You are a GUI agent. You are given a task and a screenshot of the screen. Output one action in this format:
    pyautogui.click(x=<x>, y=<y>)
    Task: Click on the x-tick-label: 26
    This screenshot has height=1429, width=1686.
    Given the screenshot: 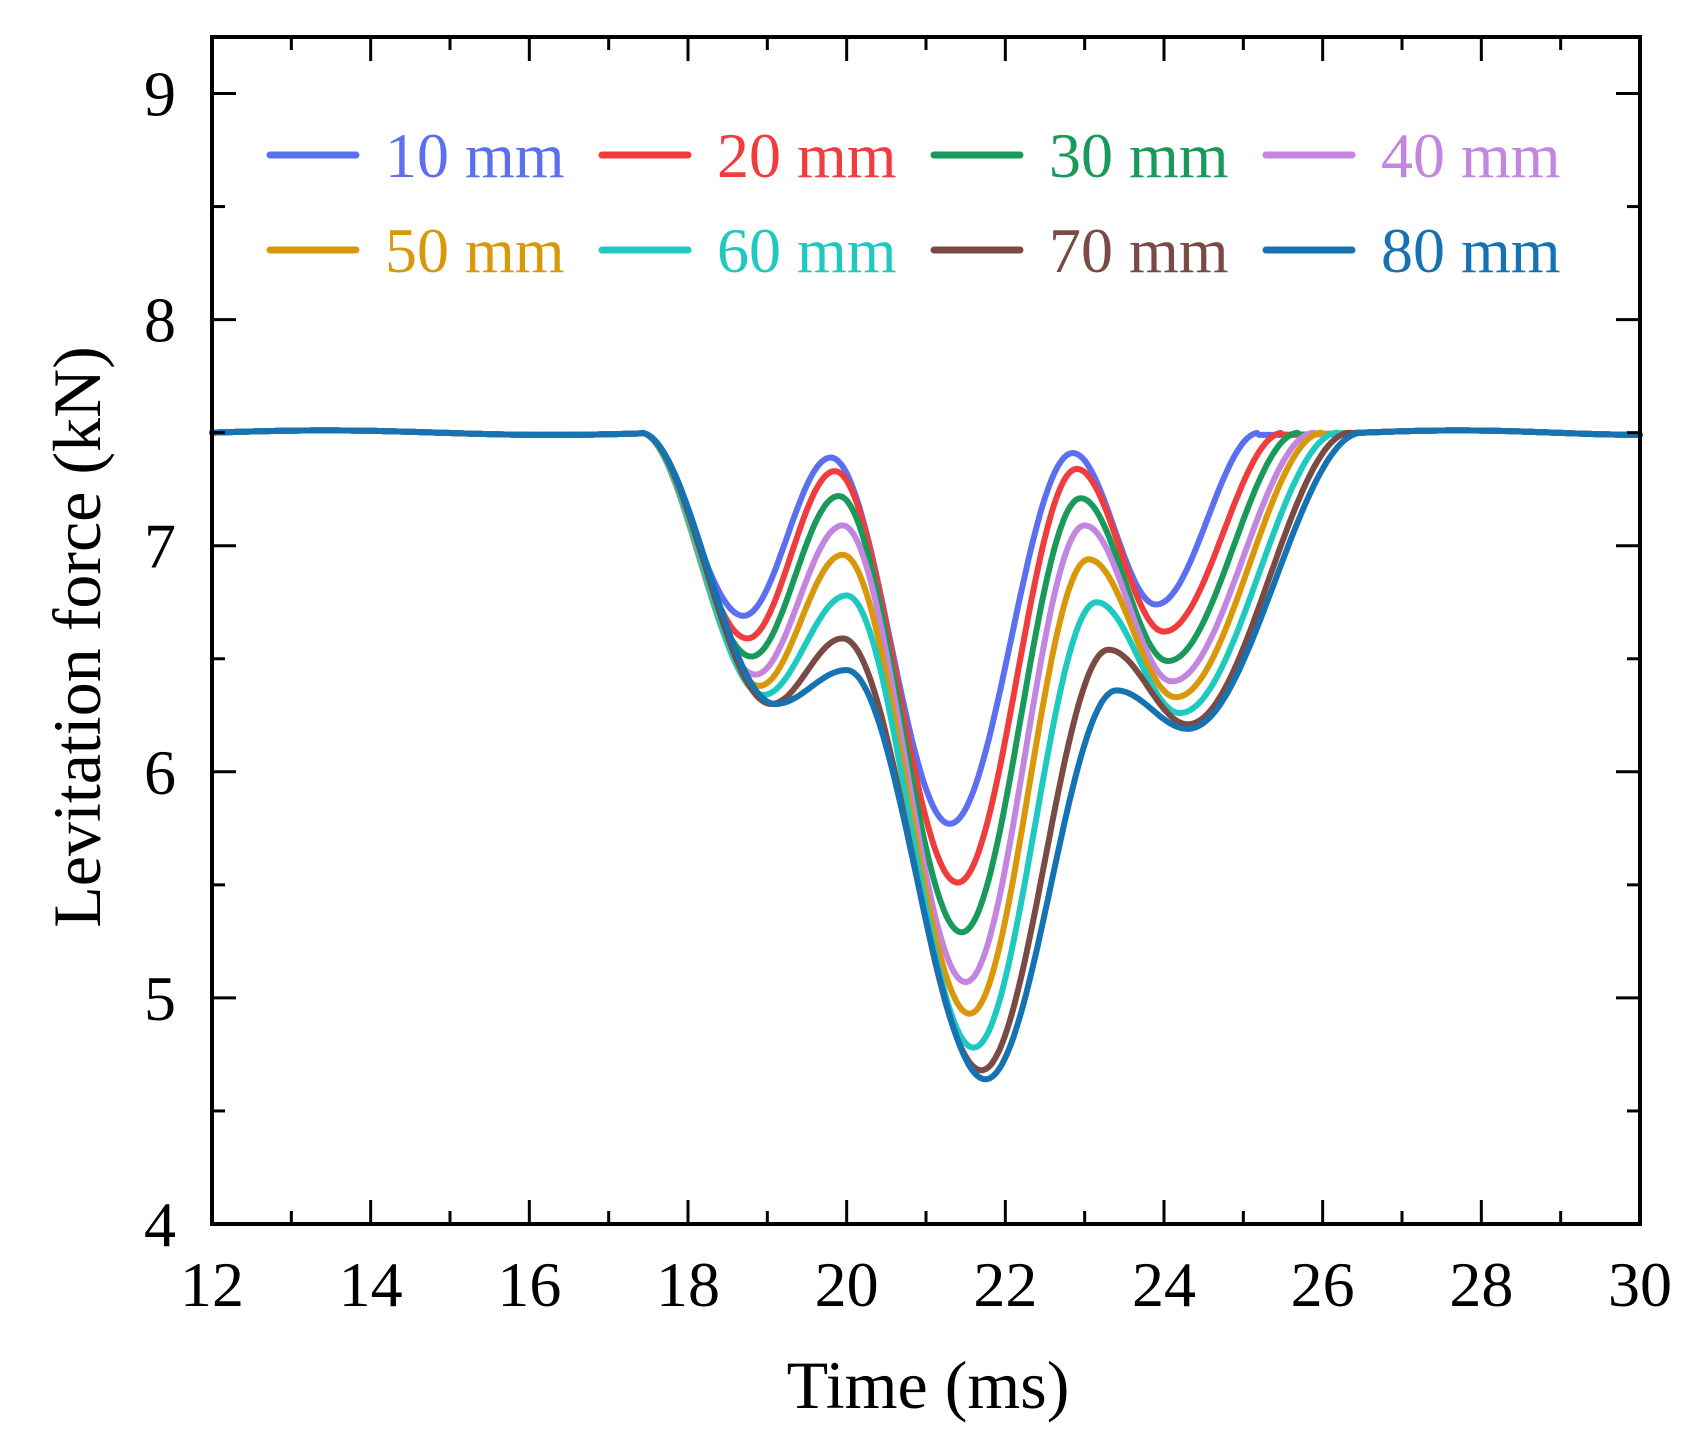 What is the action you would take?
    pyautogui.click(x=1323, y=1284)
    